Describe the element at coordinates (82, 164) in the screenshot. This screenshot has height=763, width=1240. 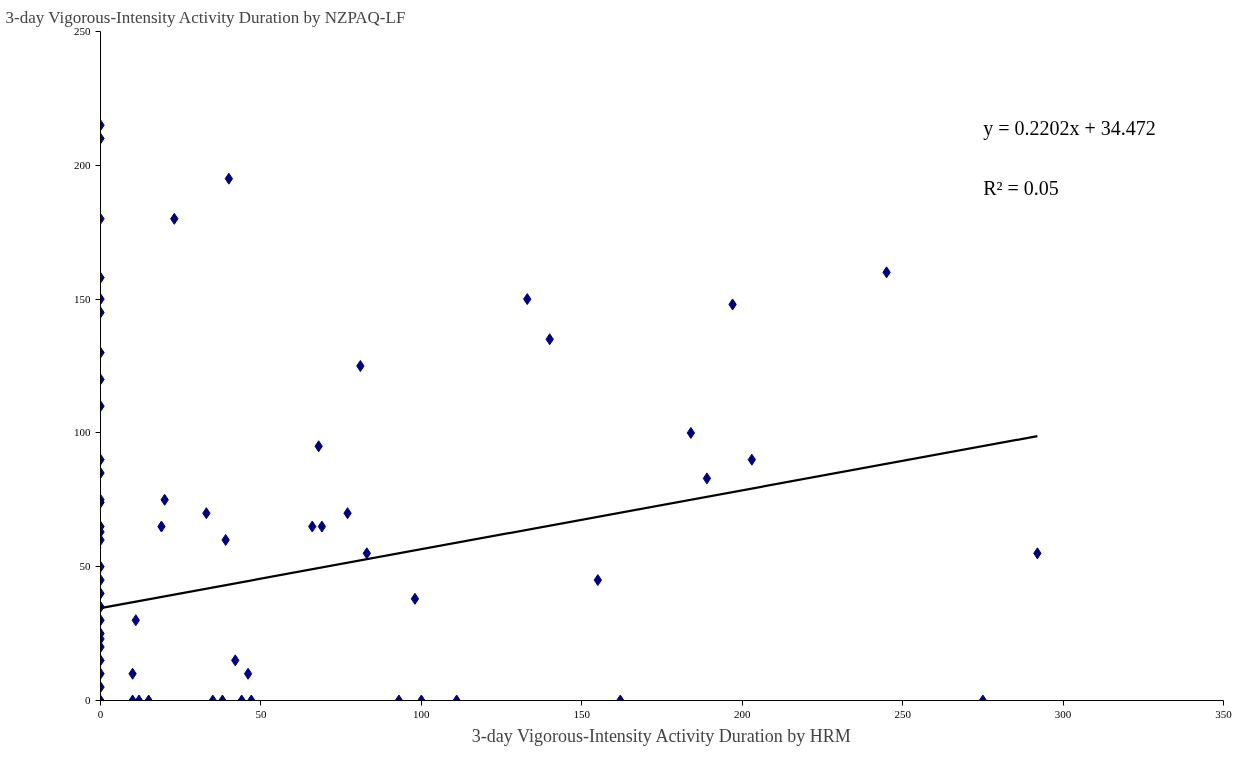
I see `y-tick-label: 200` at that location.